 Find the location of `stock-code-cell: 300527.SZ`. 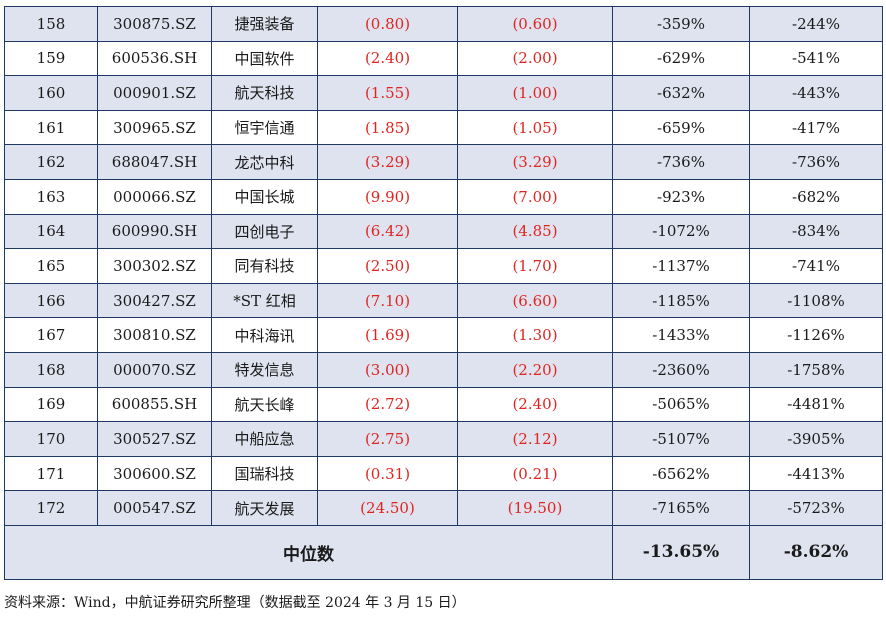

stock-code-cell: 300527.SZ is located at coordinates (154, 439).